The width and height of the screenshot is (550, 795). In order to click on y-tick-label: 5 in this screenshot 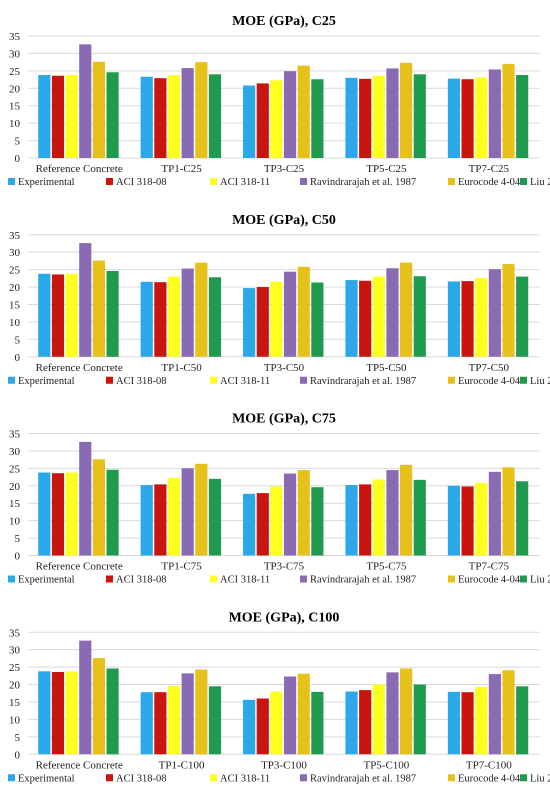, I will do `click(18, 142)`.